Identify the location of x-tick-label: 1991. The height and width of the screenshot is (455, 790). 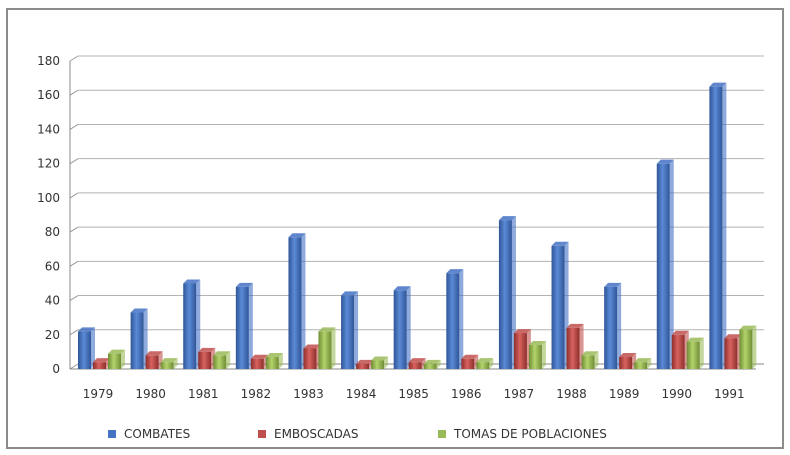
(729, 394).